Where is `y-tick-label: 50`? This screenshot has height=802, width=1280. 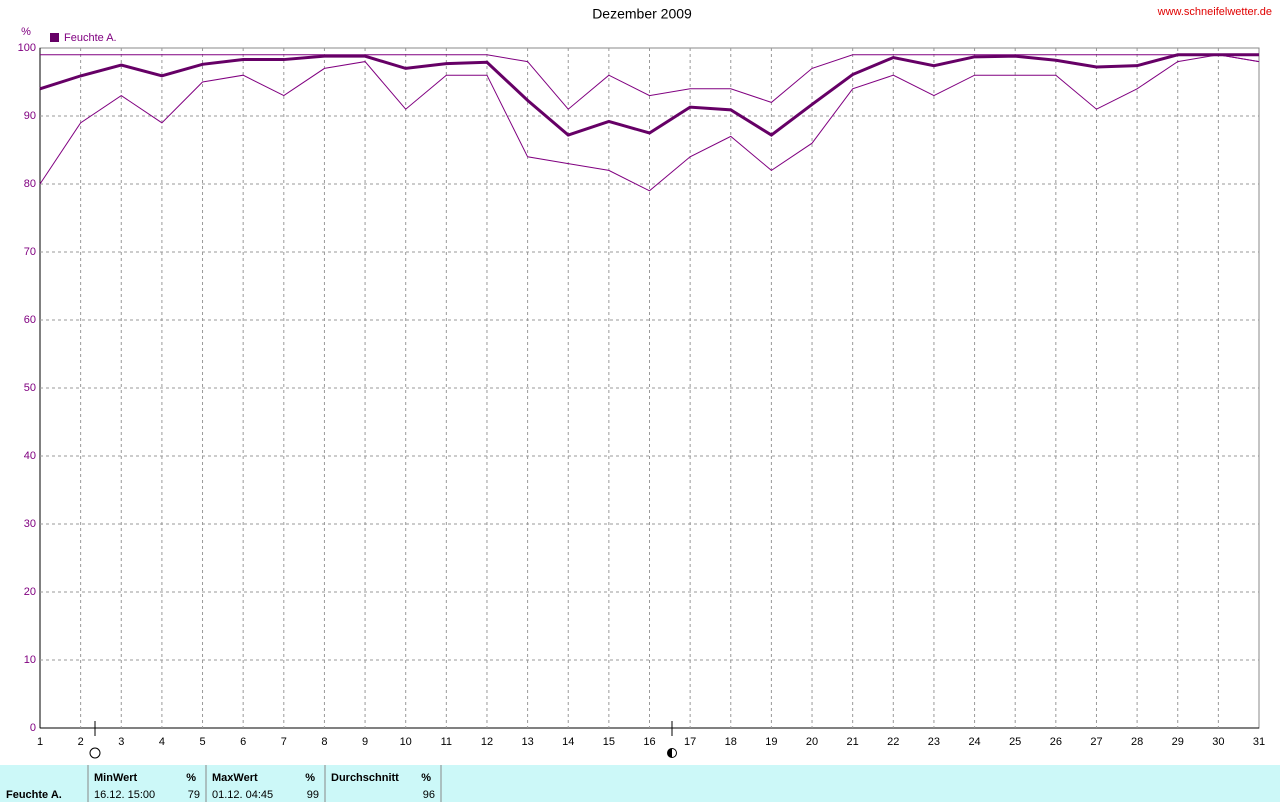
y-tick-label: 50 is located at coordinates (30, 388).